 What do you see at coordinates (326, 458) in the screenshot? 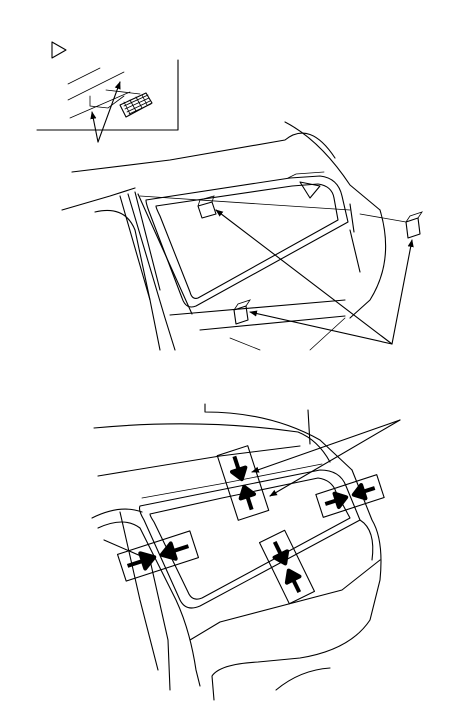
I see `bottom-callout-arrows` at bounding box center [326, 458].